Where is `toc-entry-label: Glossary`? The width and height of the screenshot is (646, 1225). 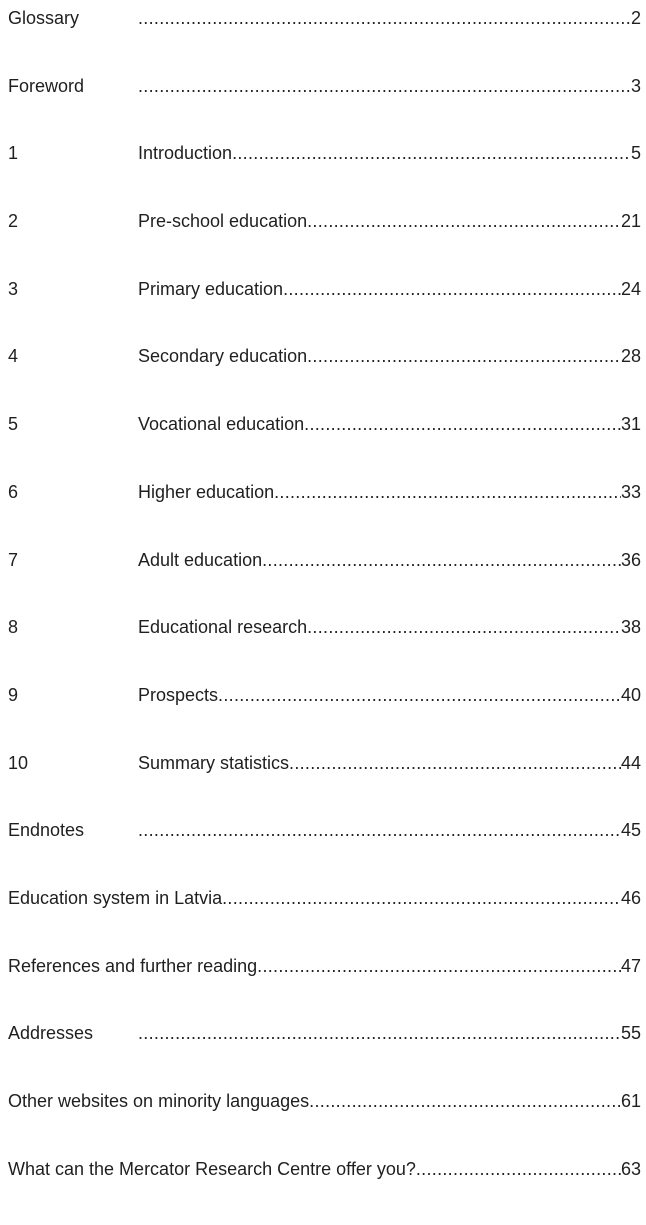
toc-entry-label: Glossary is located at coordinates (44, 18).